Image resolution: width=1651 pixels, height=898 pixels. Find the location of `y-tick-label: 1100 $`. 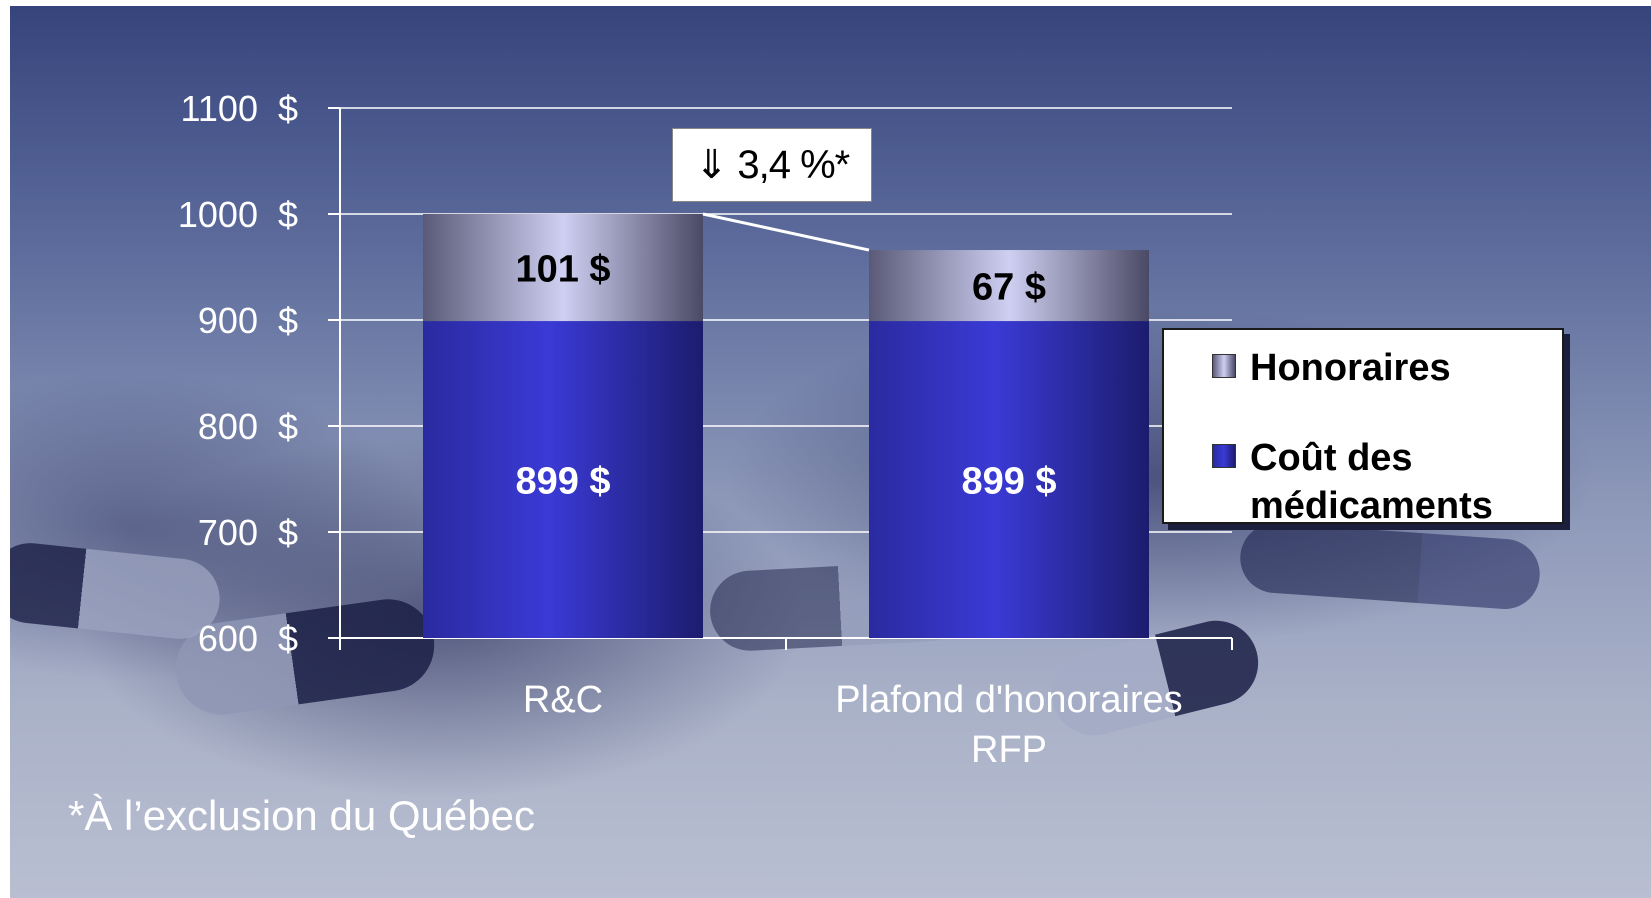

y-tick-label: 1100 $ is located at coordinates (239, 108).